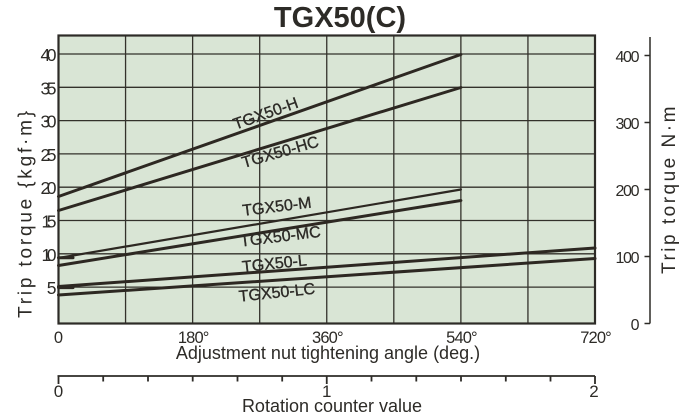 The height and width of the screenshot is (420, 700). I want to click on svg-text: 35, so click(49, 88).